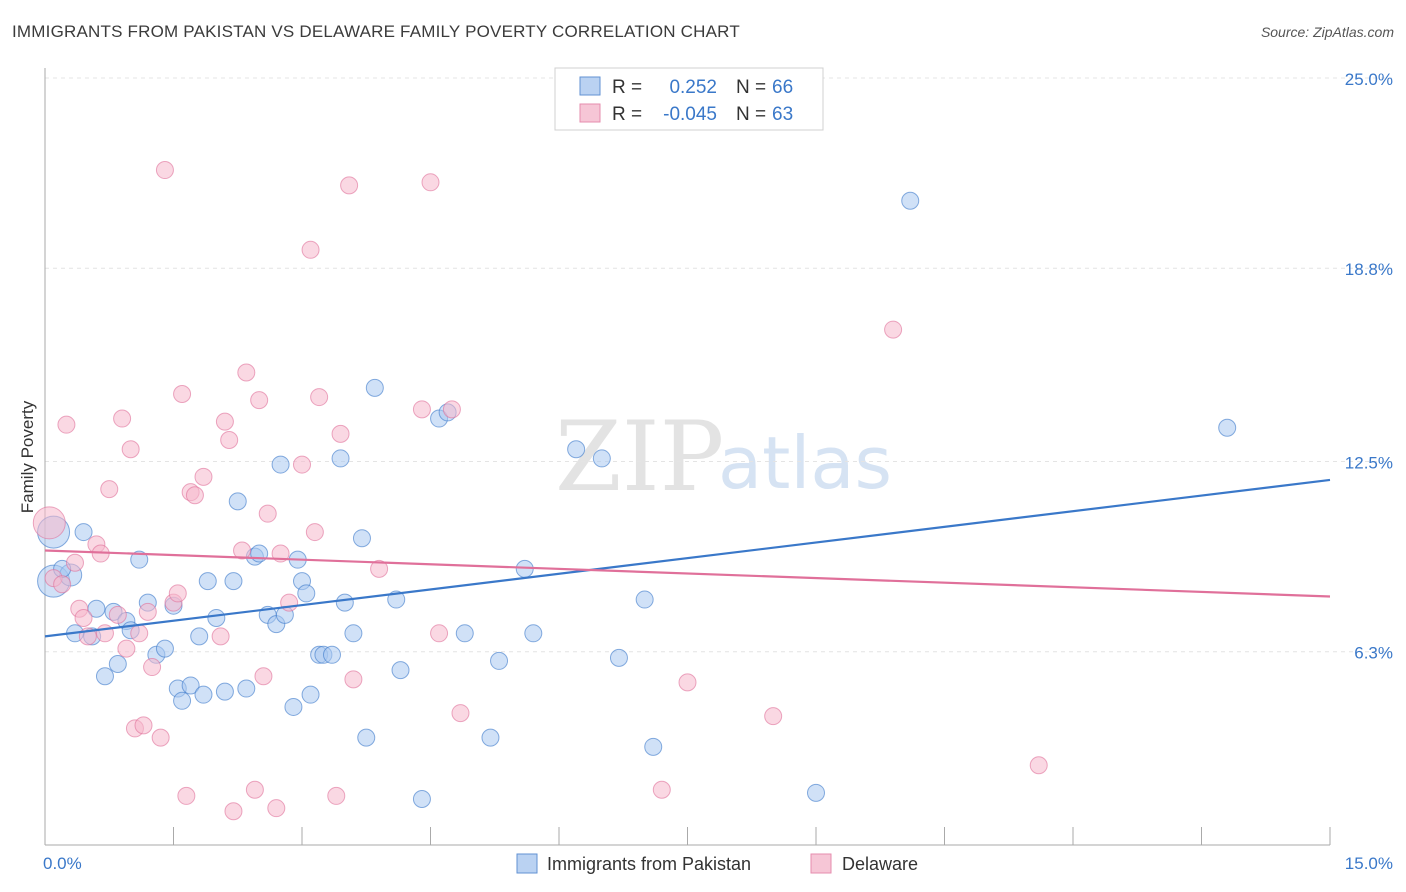 The height and width of the screenshot is (892, 1406). I want to click on x-tick-label-max: 15.0%, so click(1369, 863).